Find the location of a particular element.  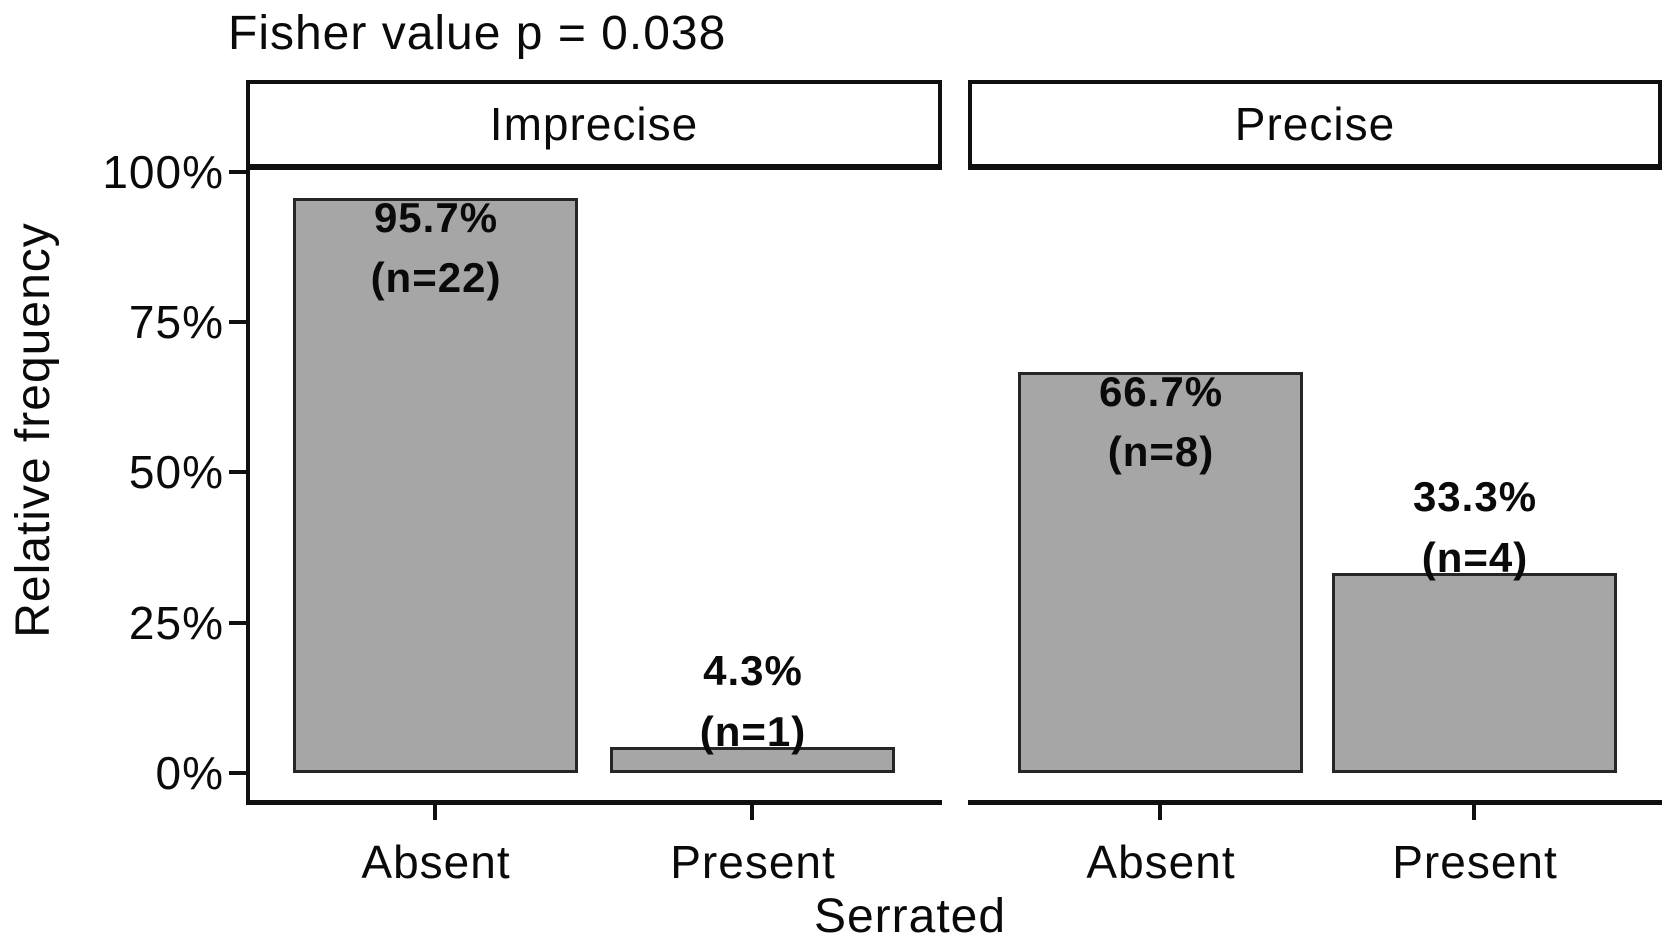

bar-value-label: 66.7% is located at coordinates (1161, 391).